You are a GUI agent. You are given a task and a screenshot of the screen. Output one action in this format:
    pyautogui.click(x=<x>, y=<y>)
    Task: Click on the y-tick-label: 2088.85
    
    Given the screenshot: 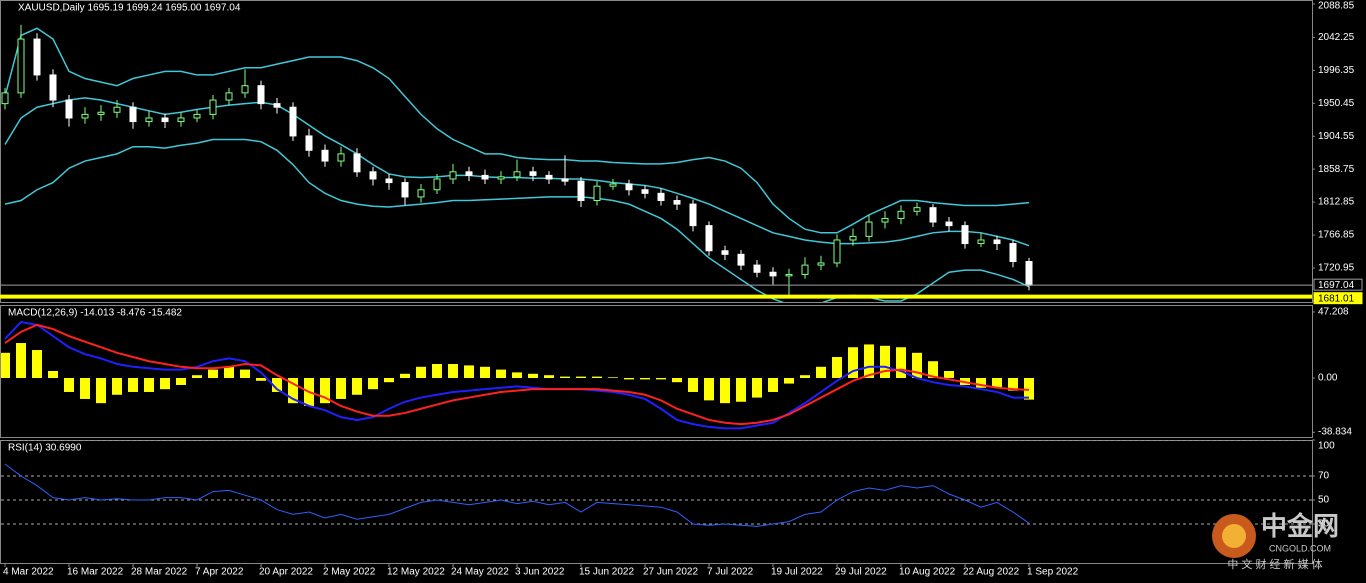 What is the action you would take?
    pyautogui.click(x=1336, y=6)
    